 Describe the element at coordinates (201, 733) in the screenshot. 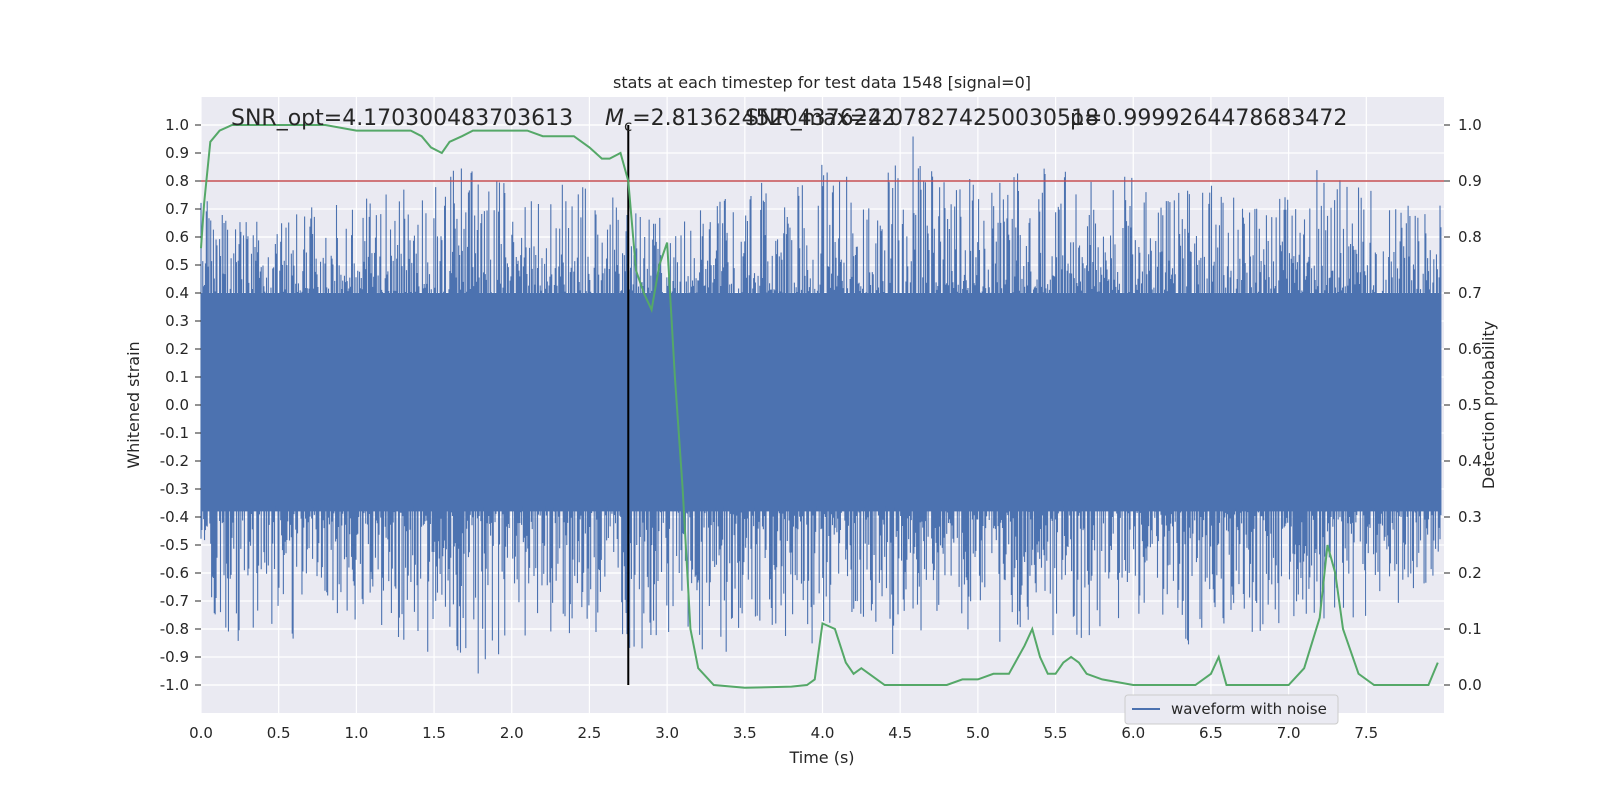

I see `x-tick-label: 0.0` at that location.